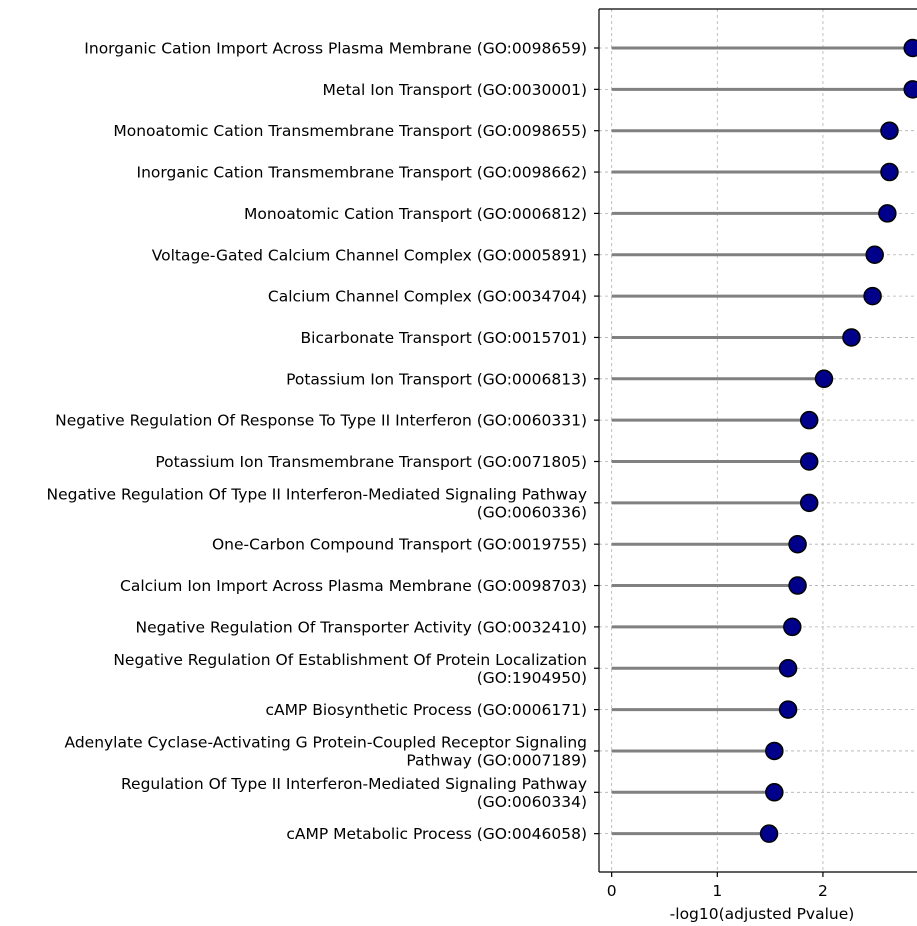  I want to click on x-tick-label: 1, so click(717, 891).